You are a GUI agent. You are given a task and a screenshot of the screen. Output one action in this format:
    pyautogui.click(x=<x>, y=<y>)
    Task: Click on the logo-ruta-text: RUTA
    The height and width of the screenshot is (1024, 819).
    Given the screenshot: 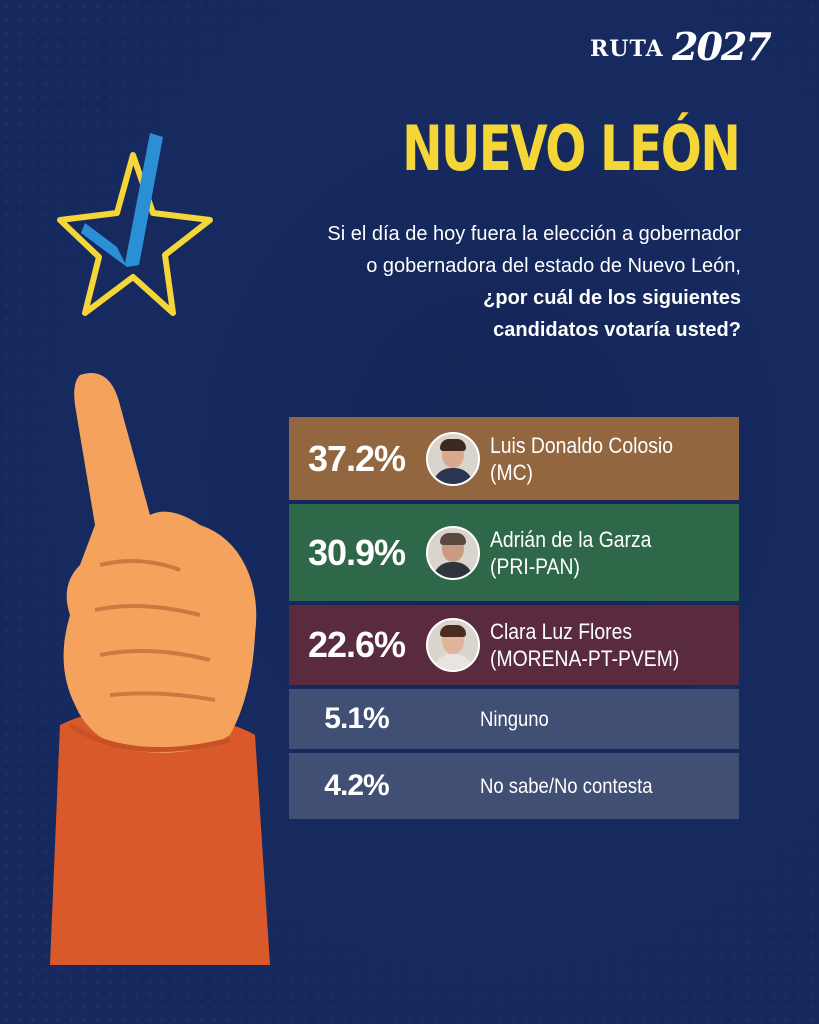 What is the action you would take?
    pyautogui.click(x=627, y=49)
    